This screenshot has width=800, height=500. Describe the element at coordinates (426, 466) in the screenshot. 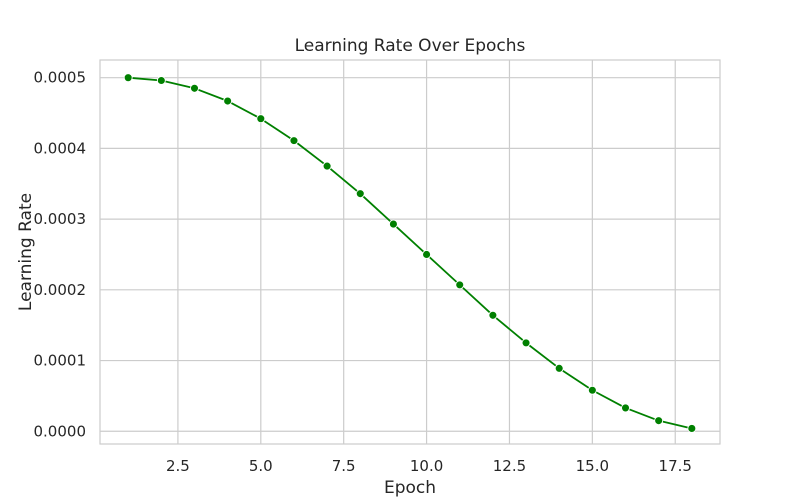

I see `x-tick-label: 10.0` at that location.